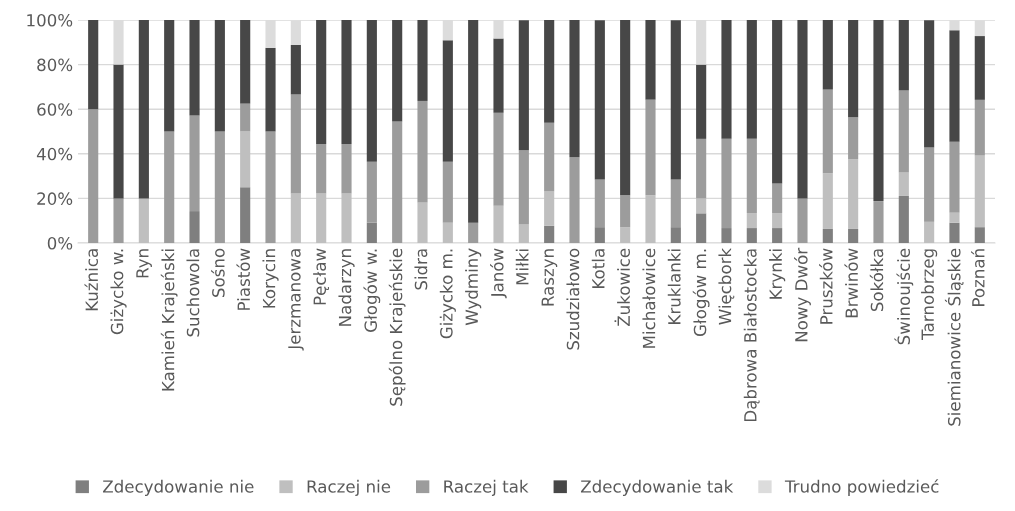  Describe the element at coordinates (397, 327) in the screenshot. I see `x-tick-label: Sępólno Krajeńskie` at that location.